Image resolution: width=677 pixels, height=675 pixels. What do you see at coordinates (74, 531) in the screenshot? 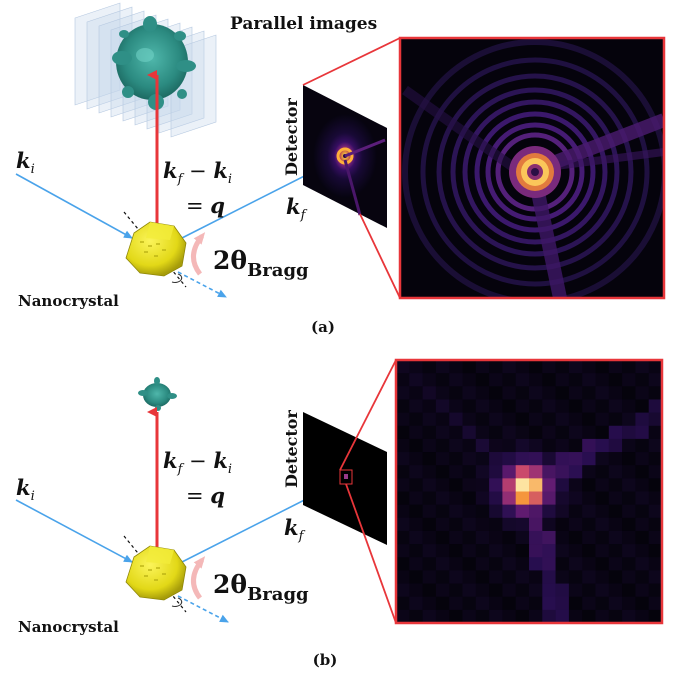
I see `incident-beam-arrow-b` at bounding box center [74, 531].